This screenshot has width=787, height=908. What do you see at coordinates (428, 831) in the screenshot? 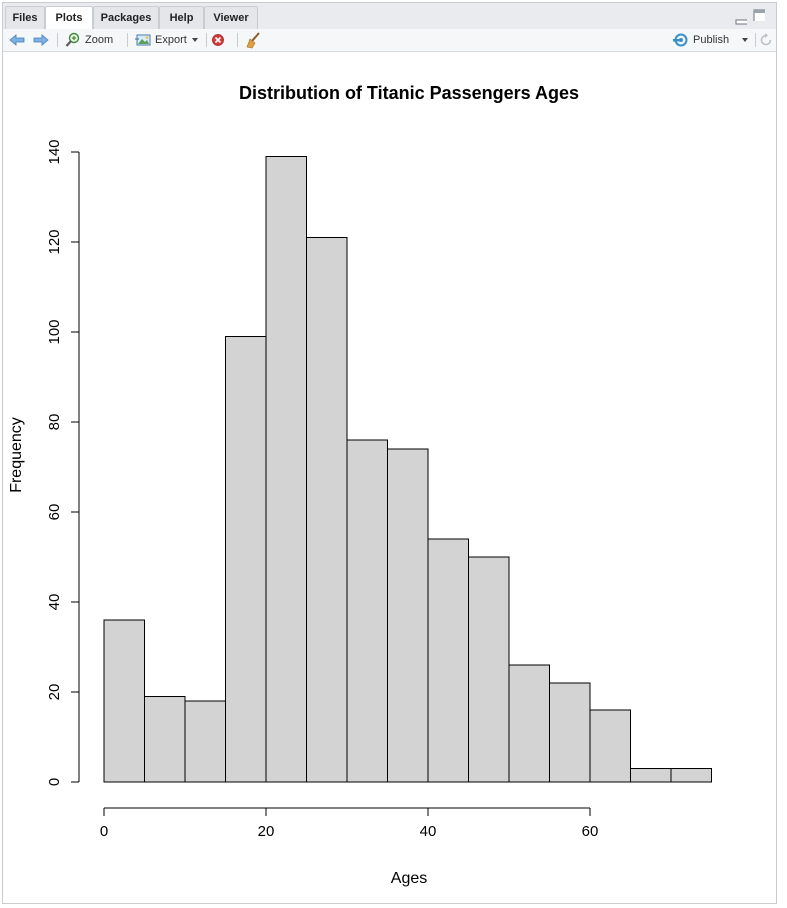
I see `x-tick-label: 40` at bounding box center [428, 831].